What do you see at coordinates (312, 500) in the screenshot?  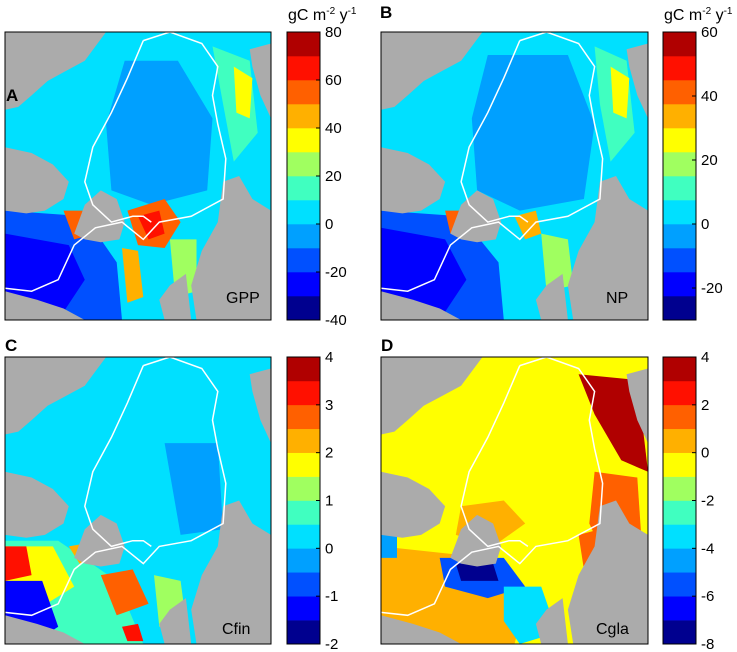 I see `colorbar: 4 3 2 1 0 -1 -2` at bounding box center [312, 500].